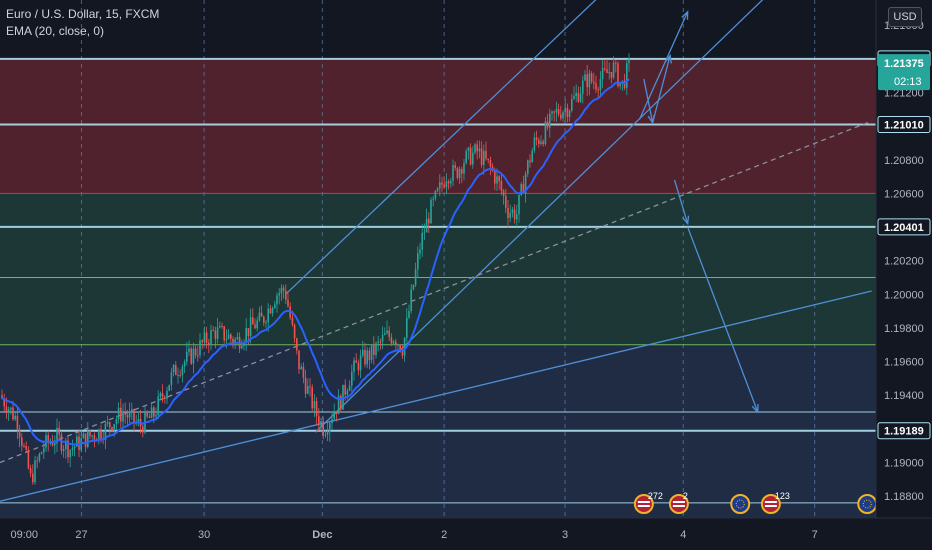 The width and height of the screenshot is (932, 550). I want to click on current-price-badge, so click(904, 72).